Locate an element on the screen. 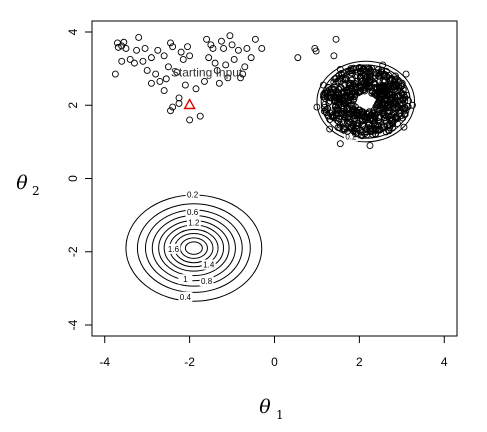  contour-label: 1 is located at coordinates (185, 279).